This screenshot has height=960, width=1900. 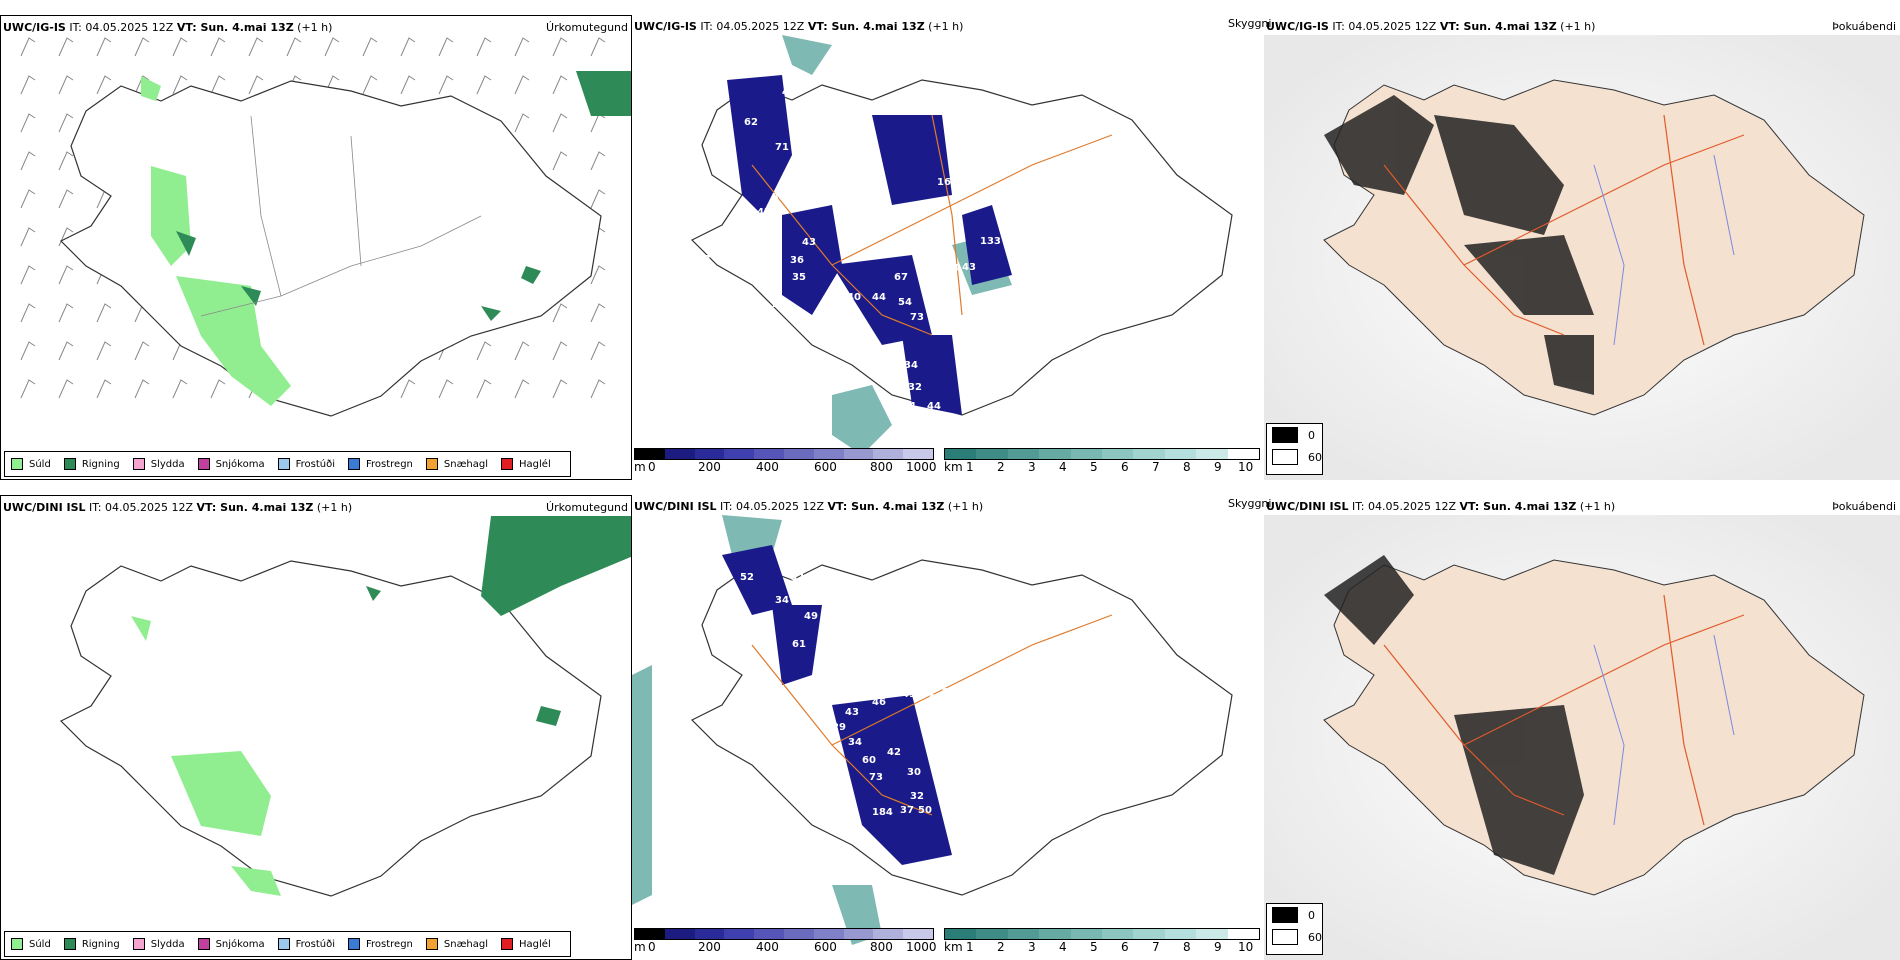 I want to click on visibility-areas, so click(x=757, y=730).